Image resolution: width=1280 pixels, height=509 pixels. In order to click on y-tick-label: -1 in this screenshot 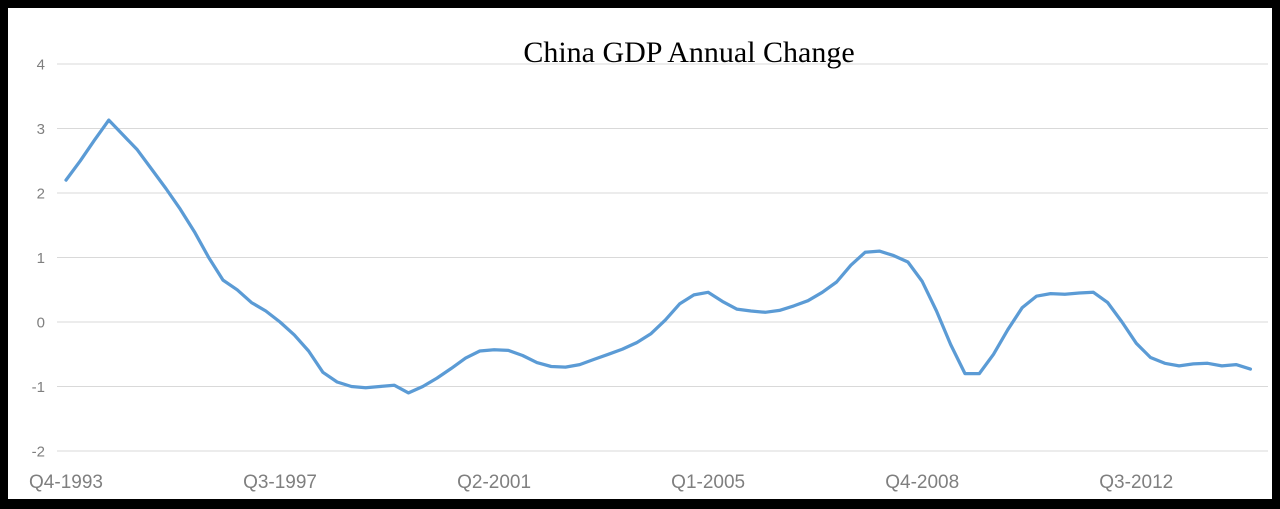, I will do `click(38, 387)`.